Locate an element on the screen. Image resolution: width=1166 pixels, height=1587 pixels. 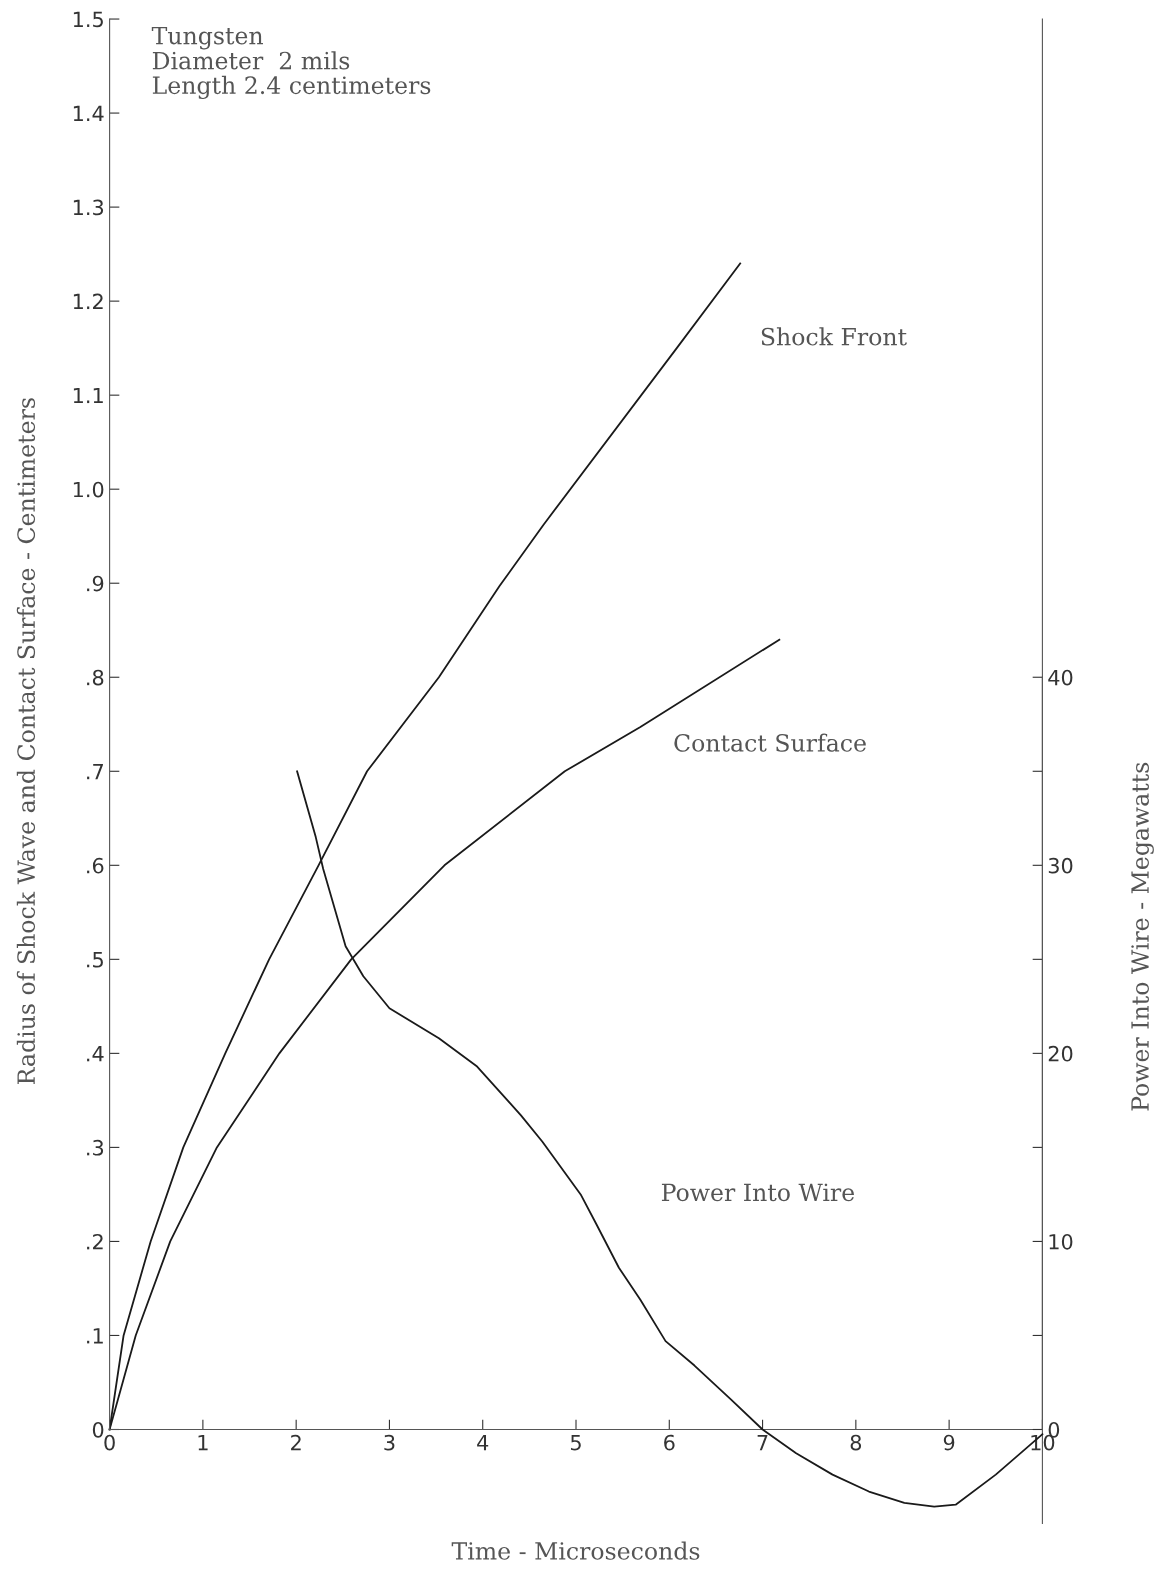
y2-axis-title: Power Into Wire - Megawatts is located at coordinates (1142, 936).